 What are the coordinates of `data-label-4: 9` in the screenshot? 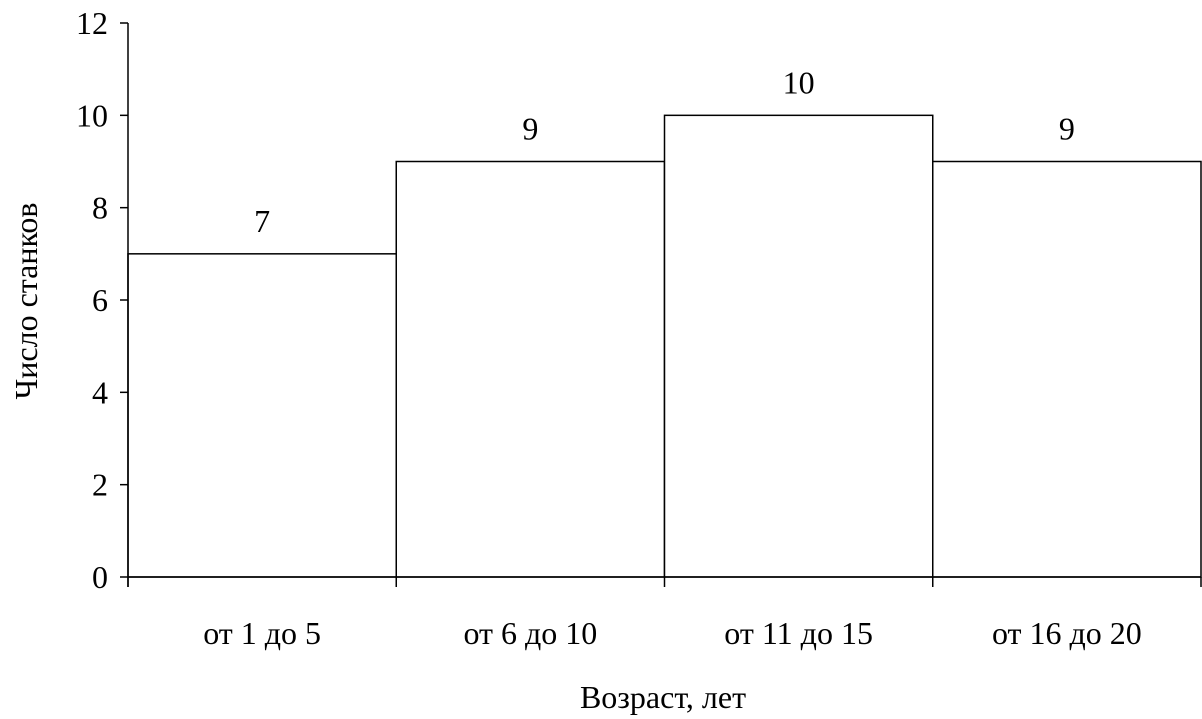 It's located at (1067, 129).